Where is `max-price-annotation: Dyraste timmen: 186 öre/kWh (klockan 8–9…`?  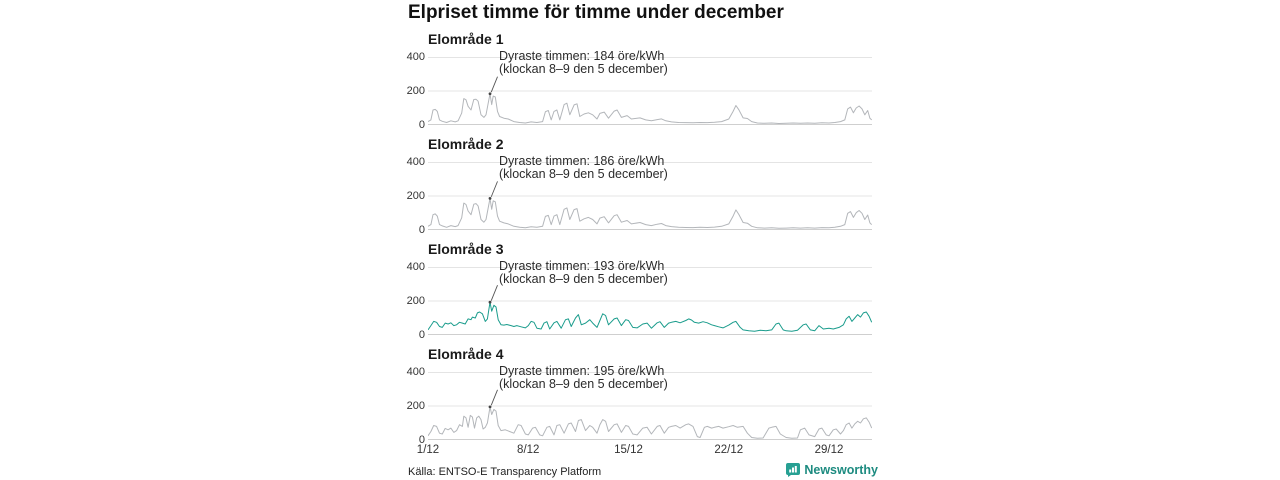
max-price-annotation: Dyraste timmen: 186 öre/kWh (klockan 8–9… is located at coordinates (583, 168).